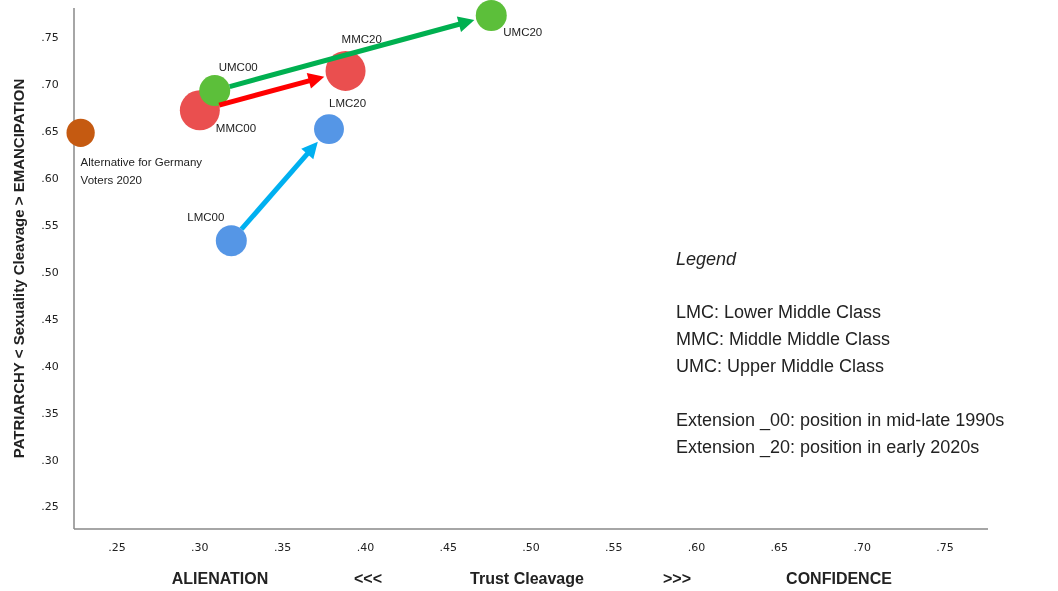  Describe the element at coordinates (523, 31) in the screenshot. I see `series-label: UMC20` at that location.